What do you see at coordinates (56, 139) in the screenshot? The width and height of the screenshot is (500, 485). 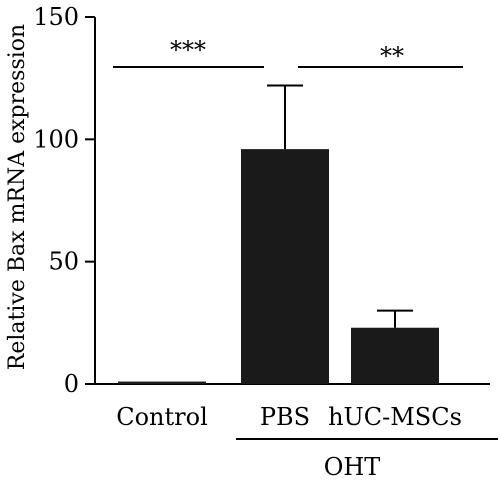 I see `y-tick-label: 100` at bounding box center [56, 139].